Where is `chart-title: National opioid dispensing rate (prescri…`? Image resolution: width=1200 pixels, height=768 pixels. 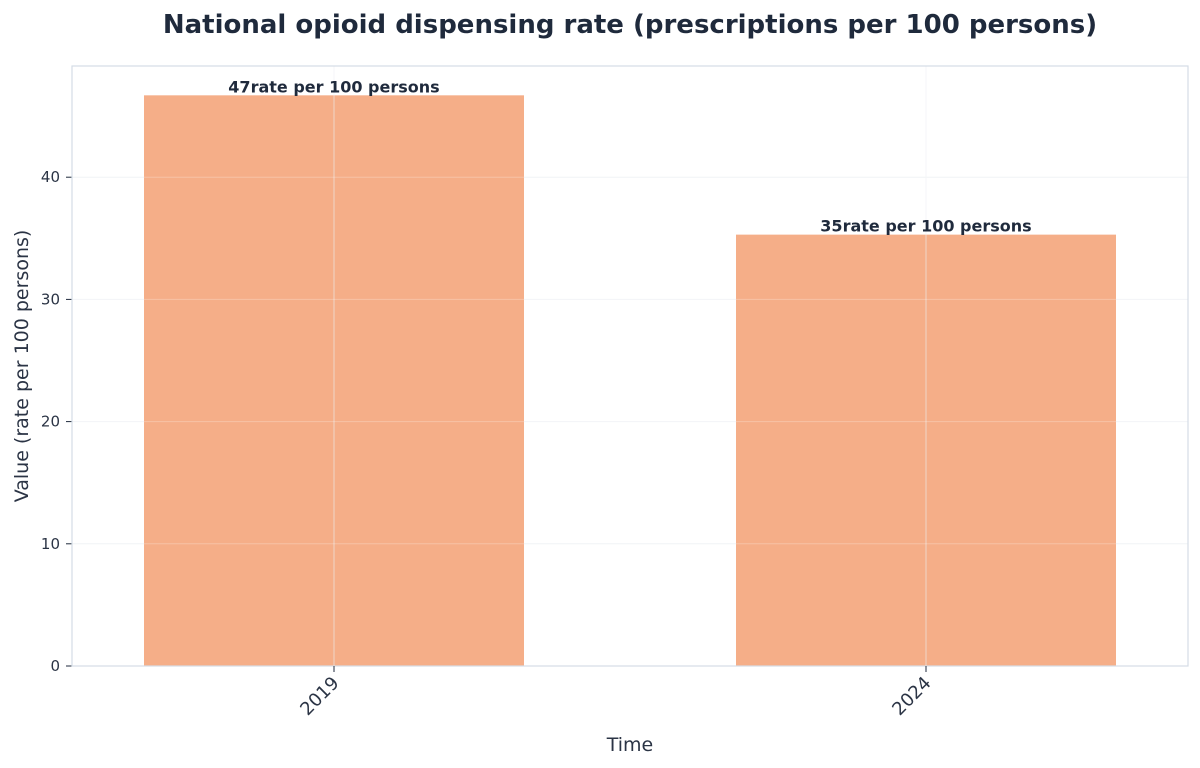
chart-title: National opioid dispensing rate (prescri… is located at coordinates (630, 25).